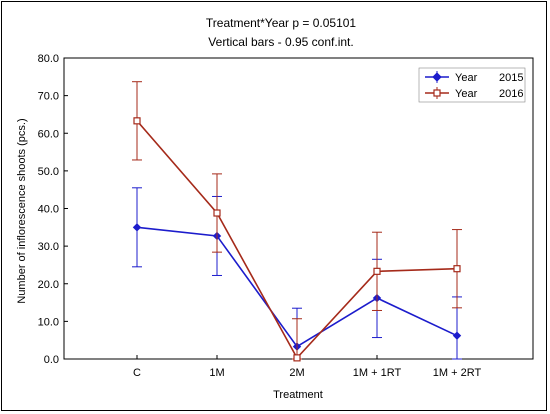 The image size is (550, 414). I want to click on x-axis: C 1M 2M 1M + 1RT 1M + 2RT, so click(307, 367).